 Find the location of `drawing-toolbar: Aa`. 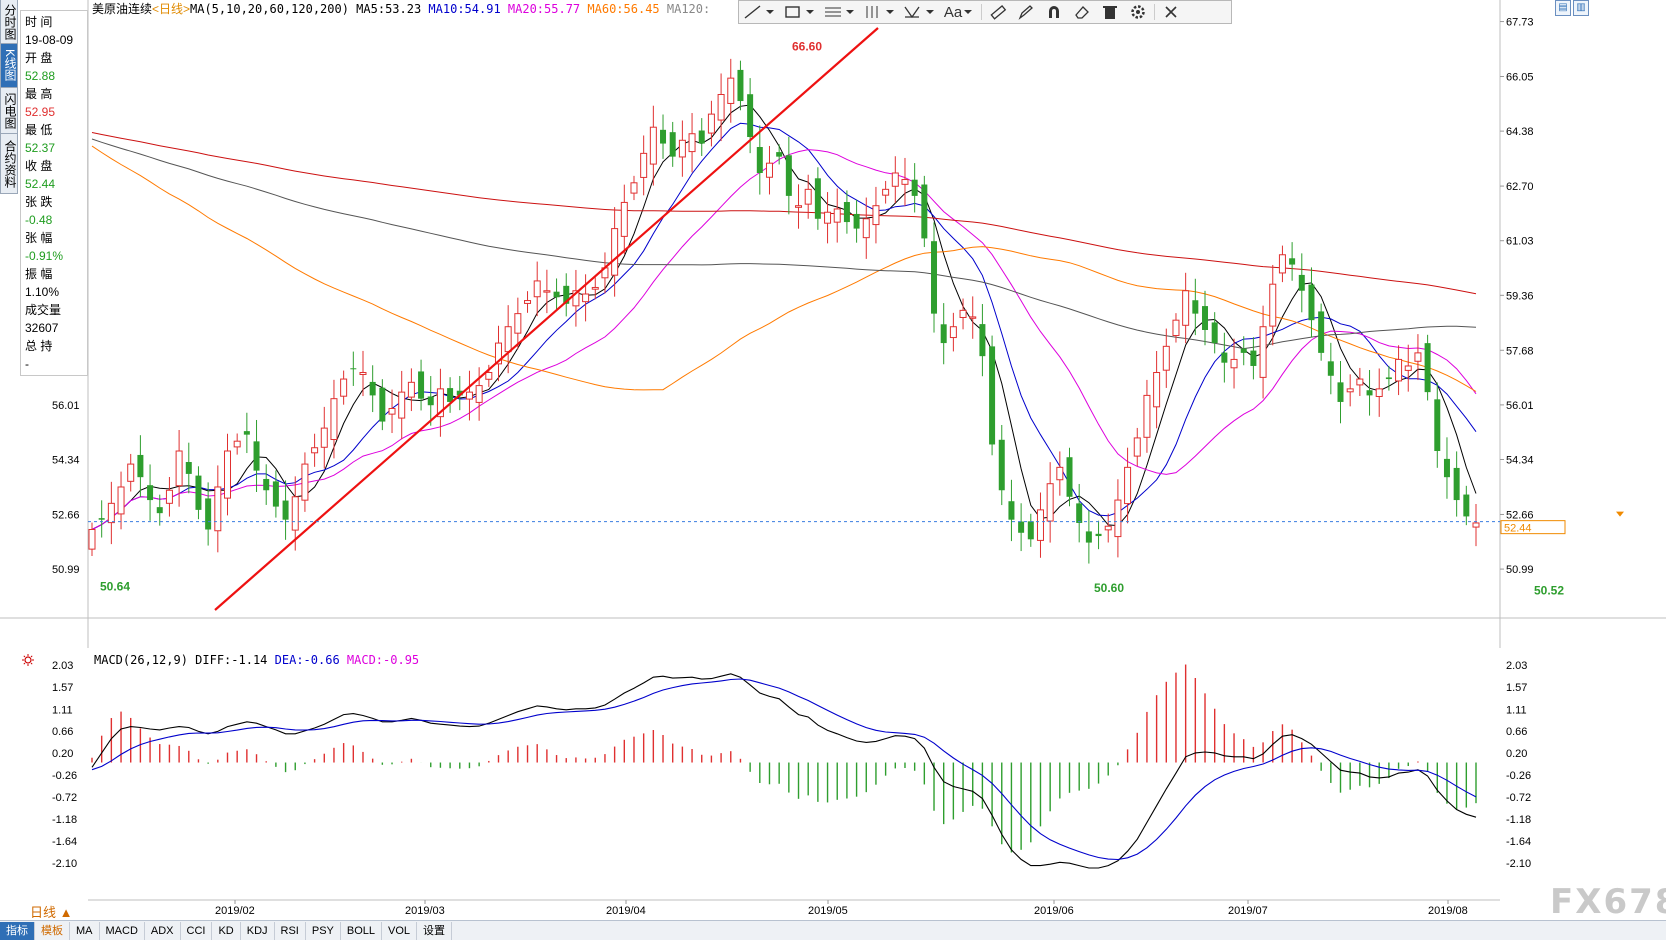

drawing-toolbar: Aa is located at coordinates (985, 12).